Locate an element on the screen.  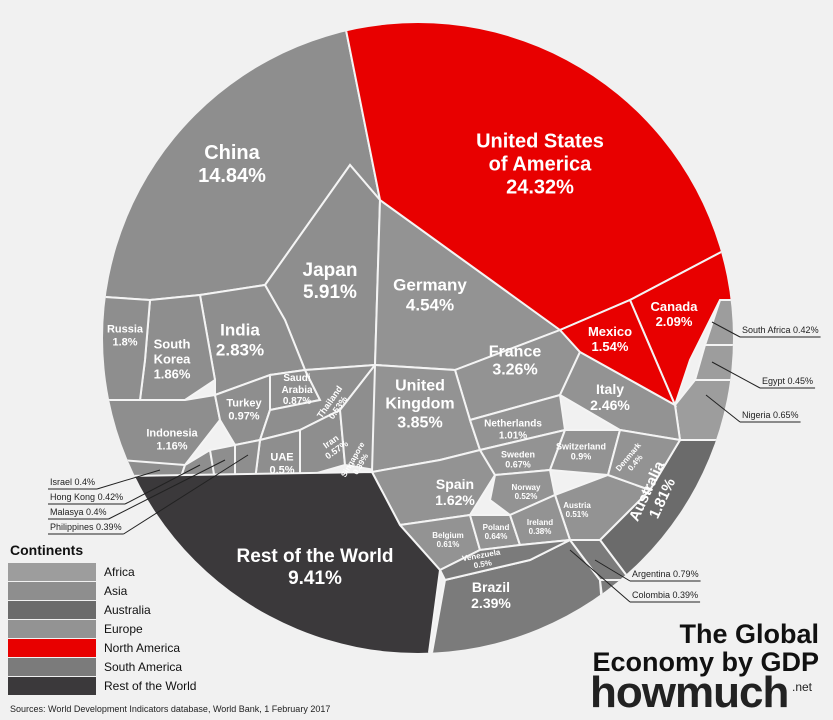
external-label: Israel 0.4% is located at coordinates (72, 482).